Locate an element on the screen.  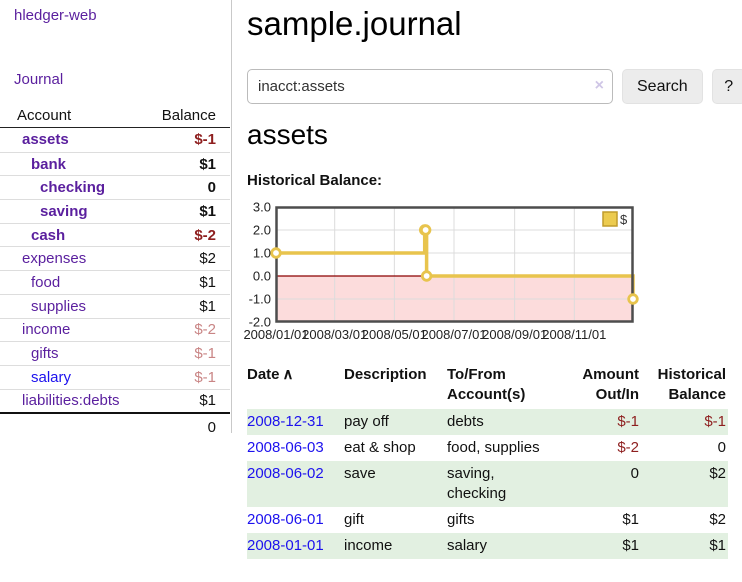
balance-column-header-main: Historical Balance is located at coordinates (684, 386).